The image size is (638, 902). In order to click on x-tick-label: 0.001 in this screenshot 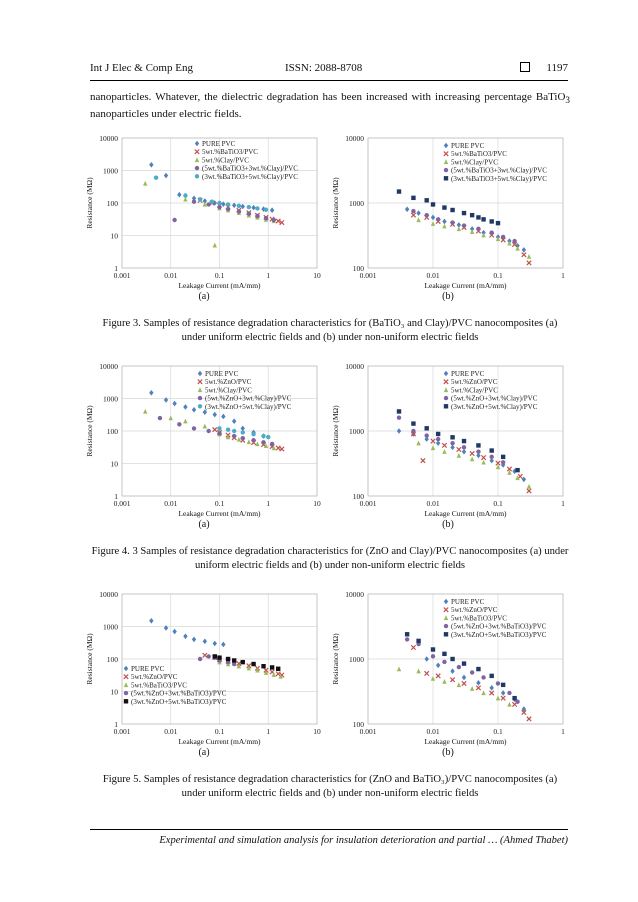, I will do `click(368, 275)`.